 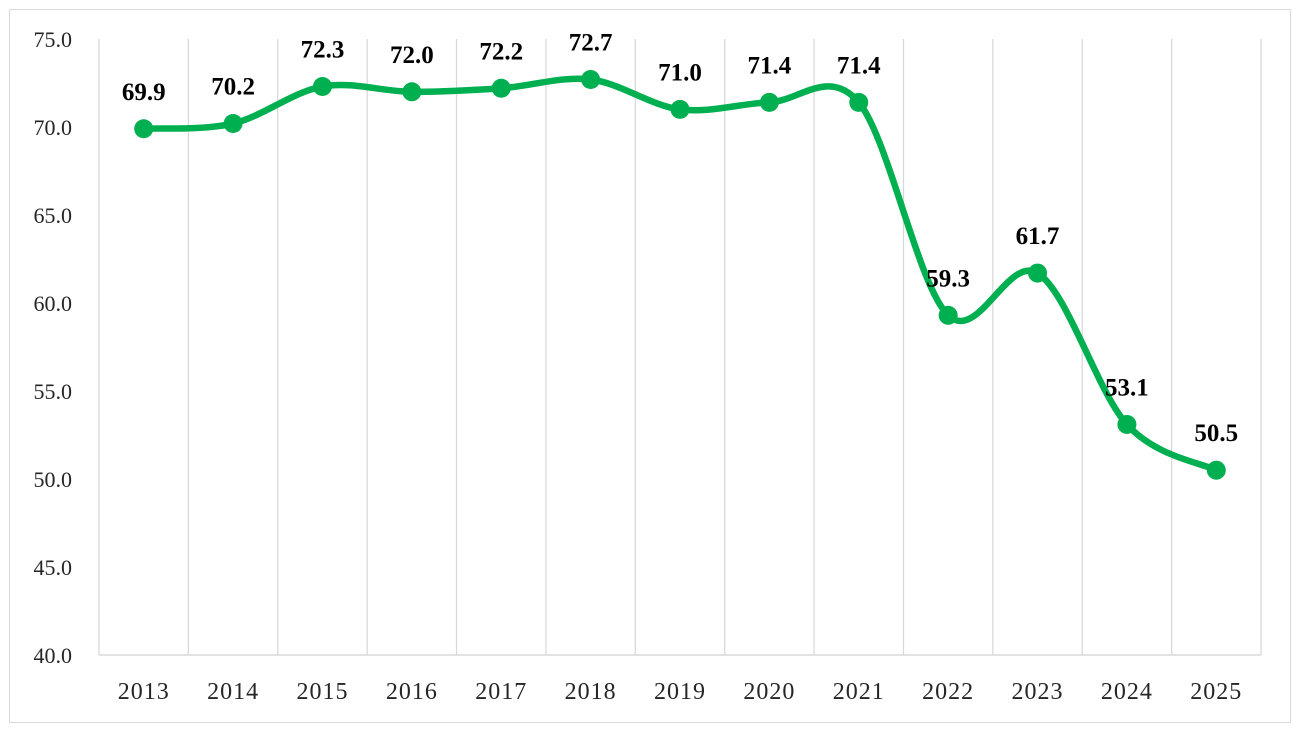 I want to click on y-axis-ticks: 40.0 45.0 50.0 55.0 60.0 65.0 70.0 75.0, so click(x=53, y=347).